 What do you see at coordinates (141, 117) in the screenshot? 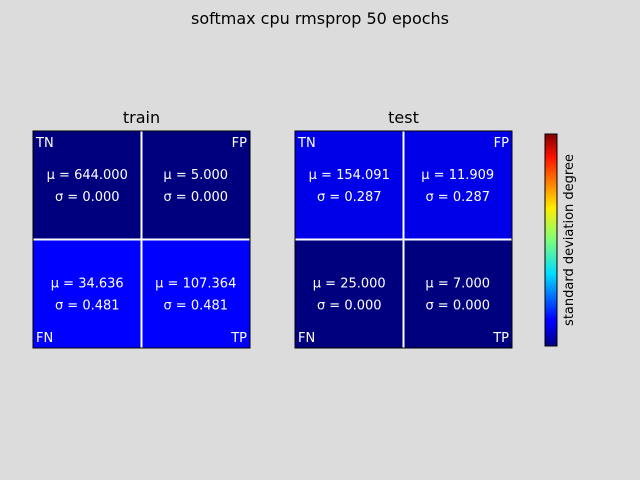
I see `panel-title: train` at bounding box center [141, 117].